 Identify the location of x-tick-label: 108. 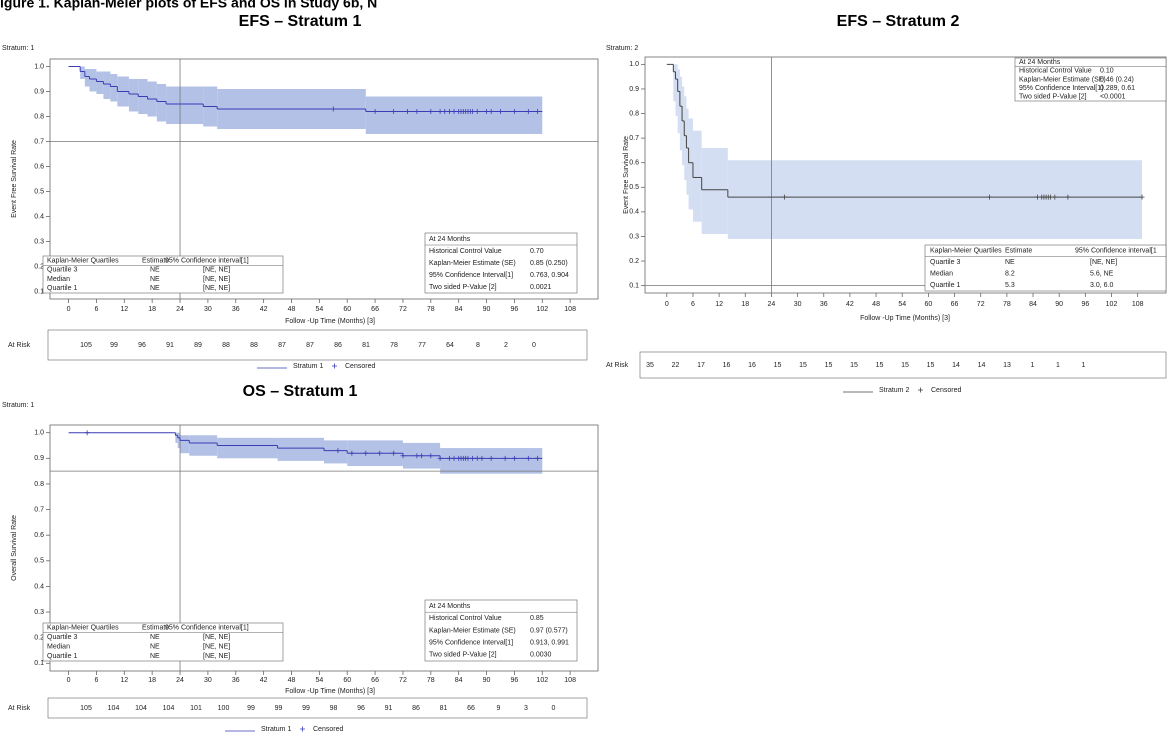
(1138, 304).